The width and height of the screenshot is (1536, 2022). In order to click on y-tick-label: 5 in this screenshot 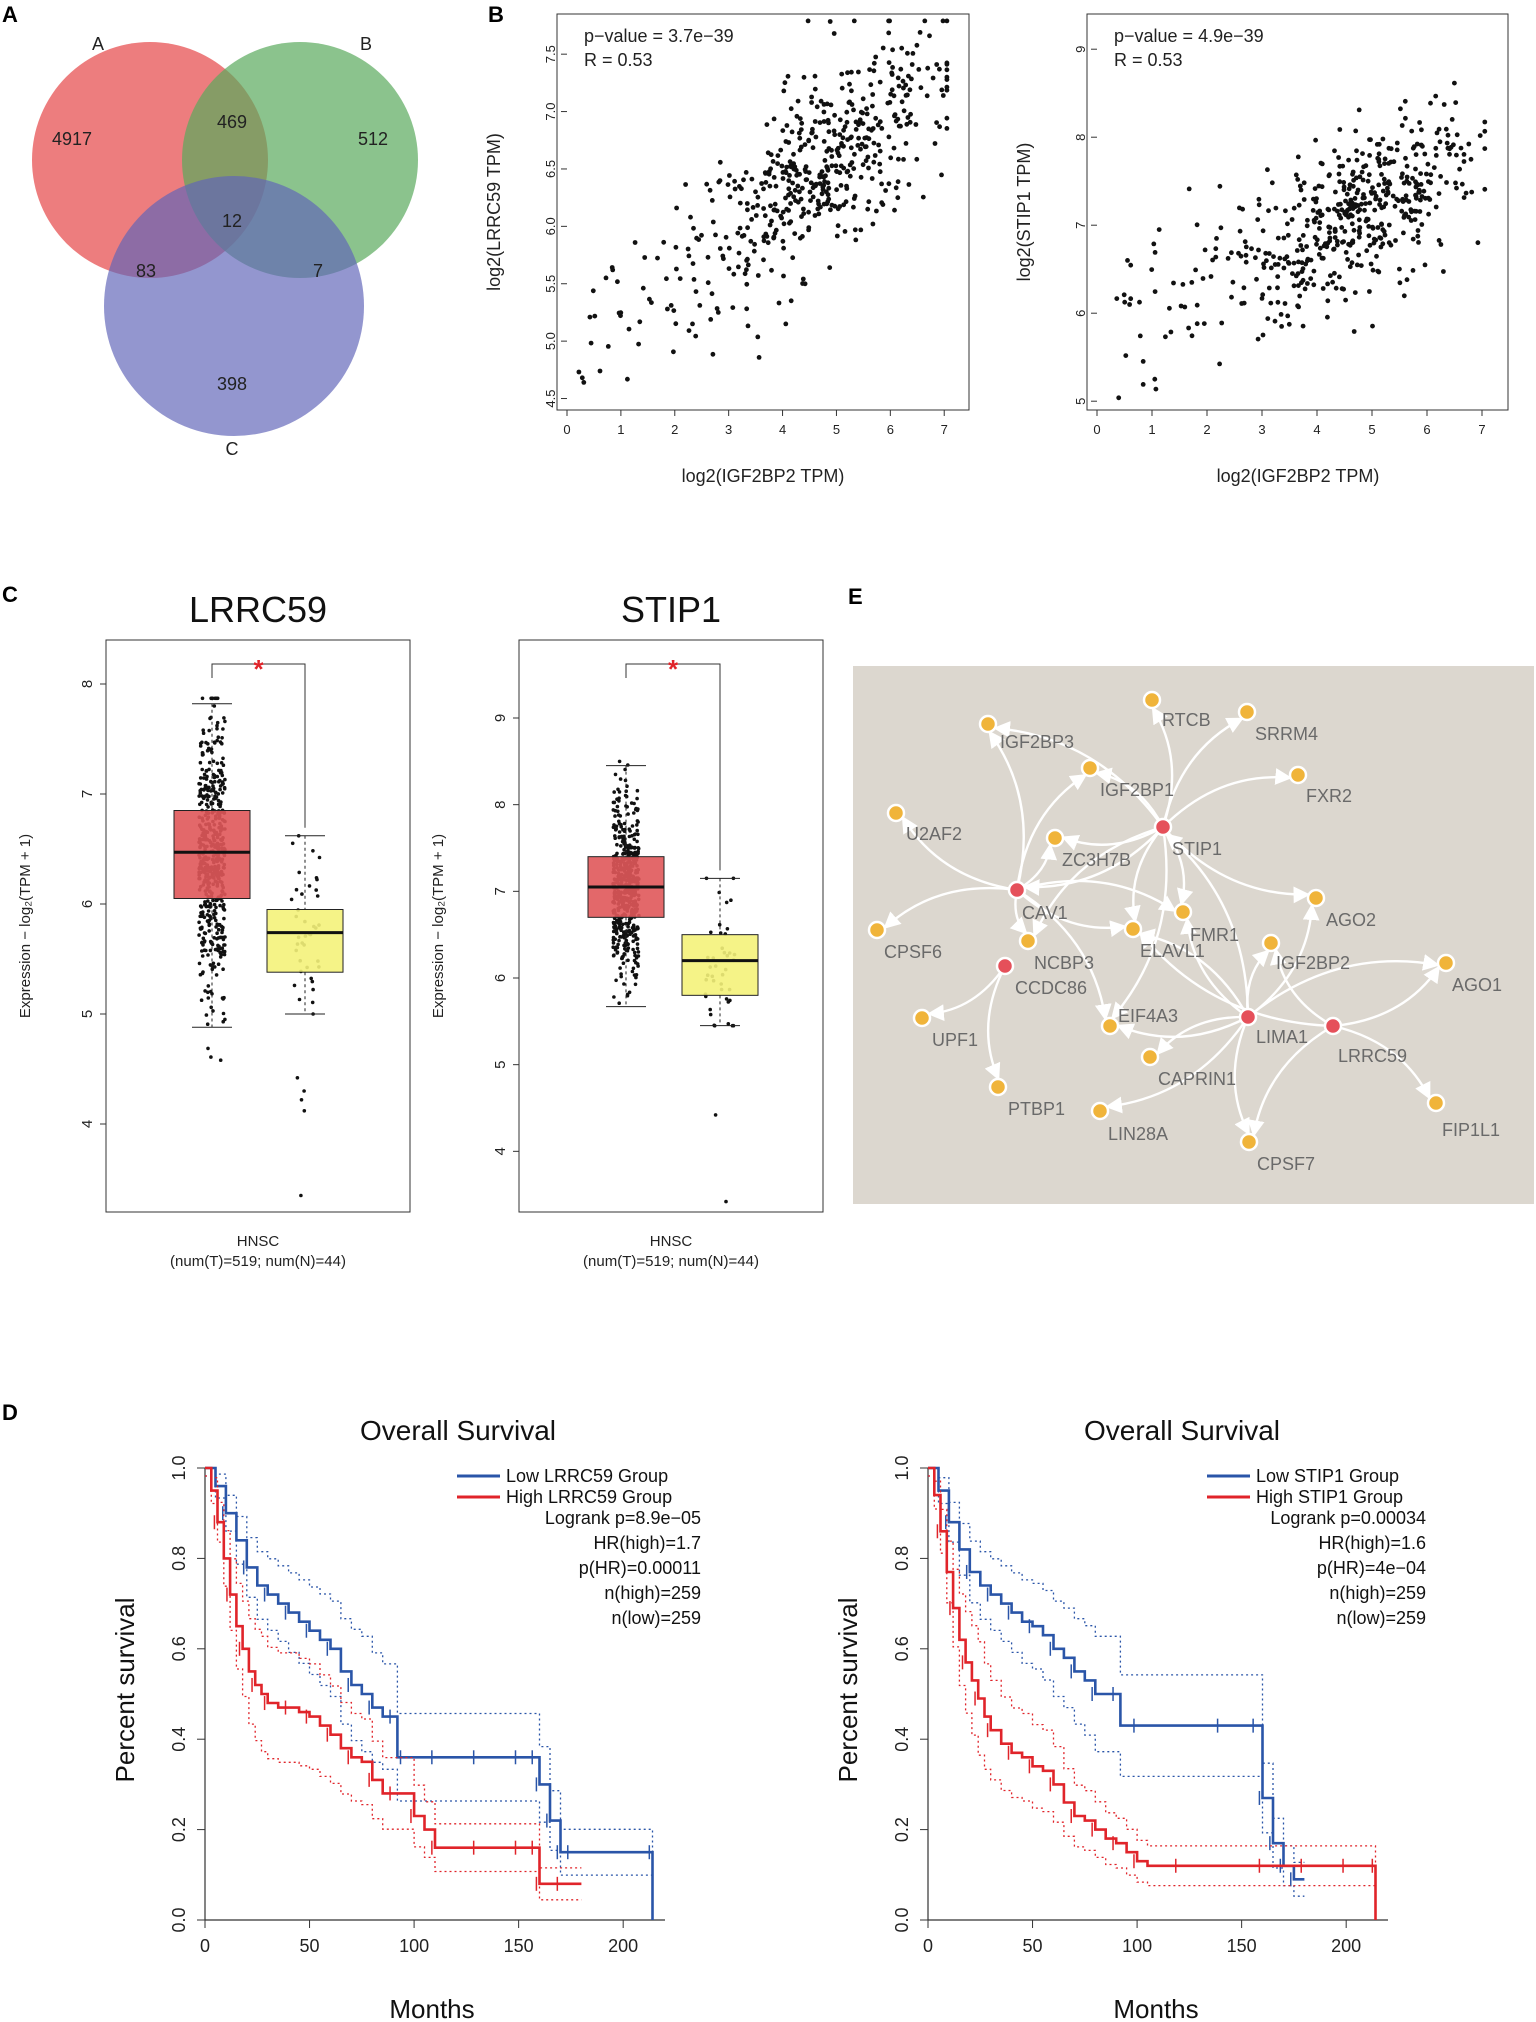, I will do `click(500, 1064)`.